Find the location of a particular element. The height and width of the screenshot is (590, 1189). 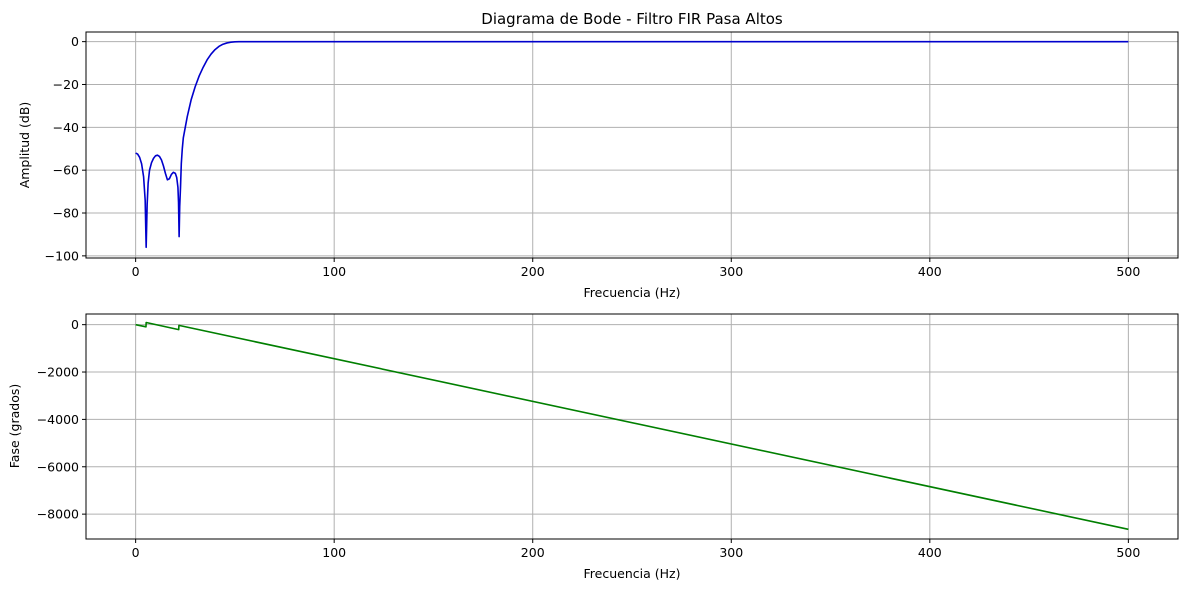

y-tick-label: −2000 is located at coordinates (58, 372).